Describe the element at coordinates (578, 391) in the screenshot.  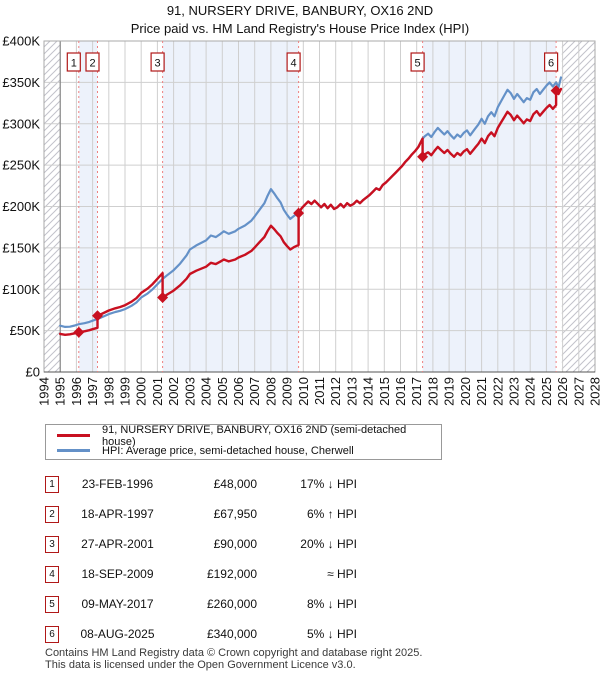
I see `svg-text: 2027` at that location.